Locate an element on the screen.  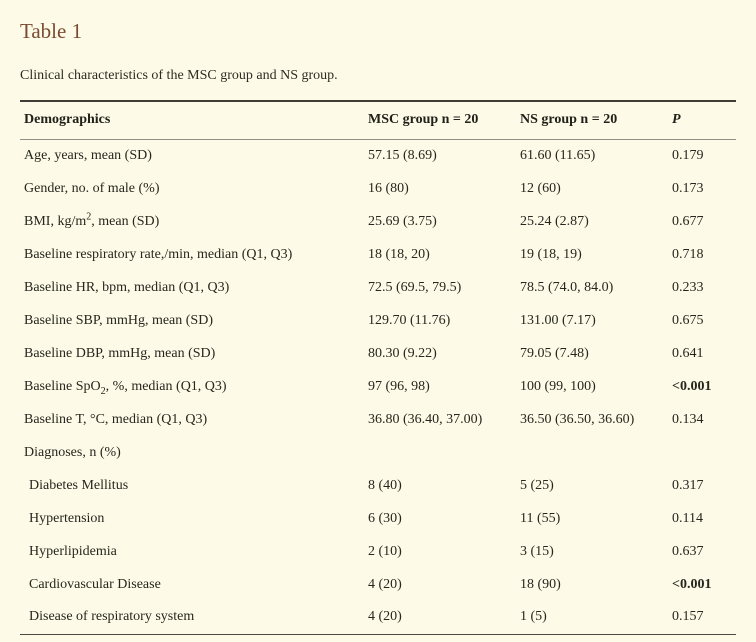
p-value-cell: 0.677 is located at coordinates (688, 221).